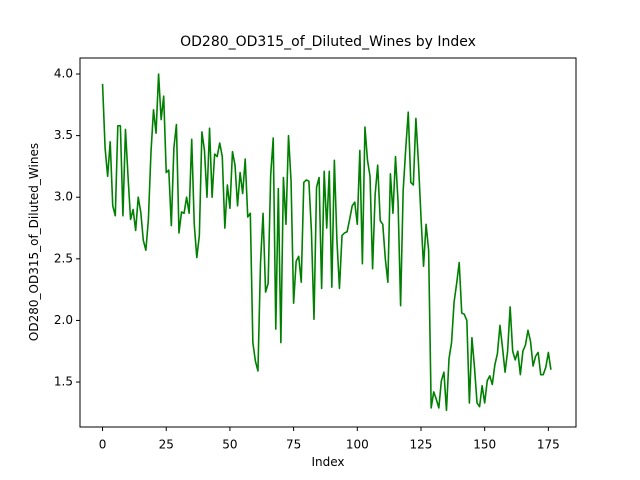 The image size is (640, 480). Describe the element at coordinates (34, 242) in the screenshot. I see `y-axis-label: OD280_OD315_of_Diluted_Wines` at that location.